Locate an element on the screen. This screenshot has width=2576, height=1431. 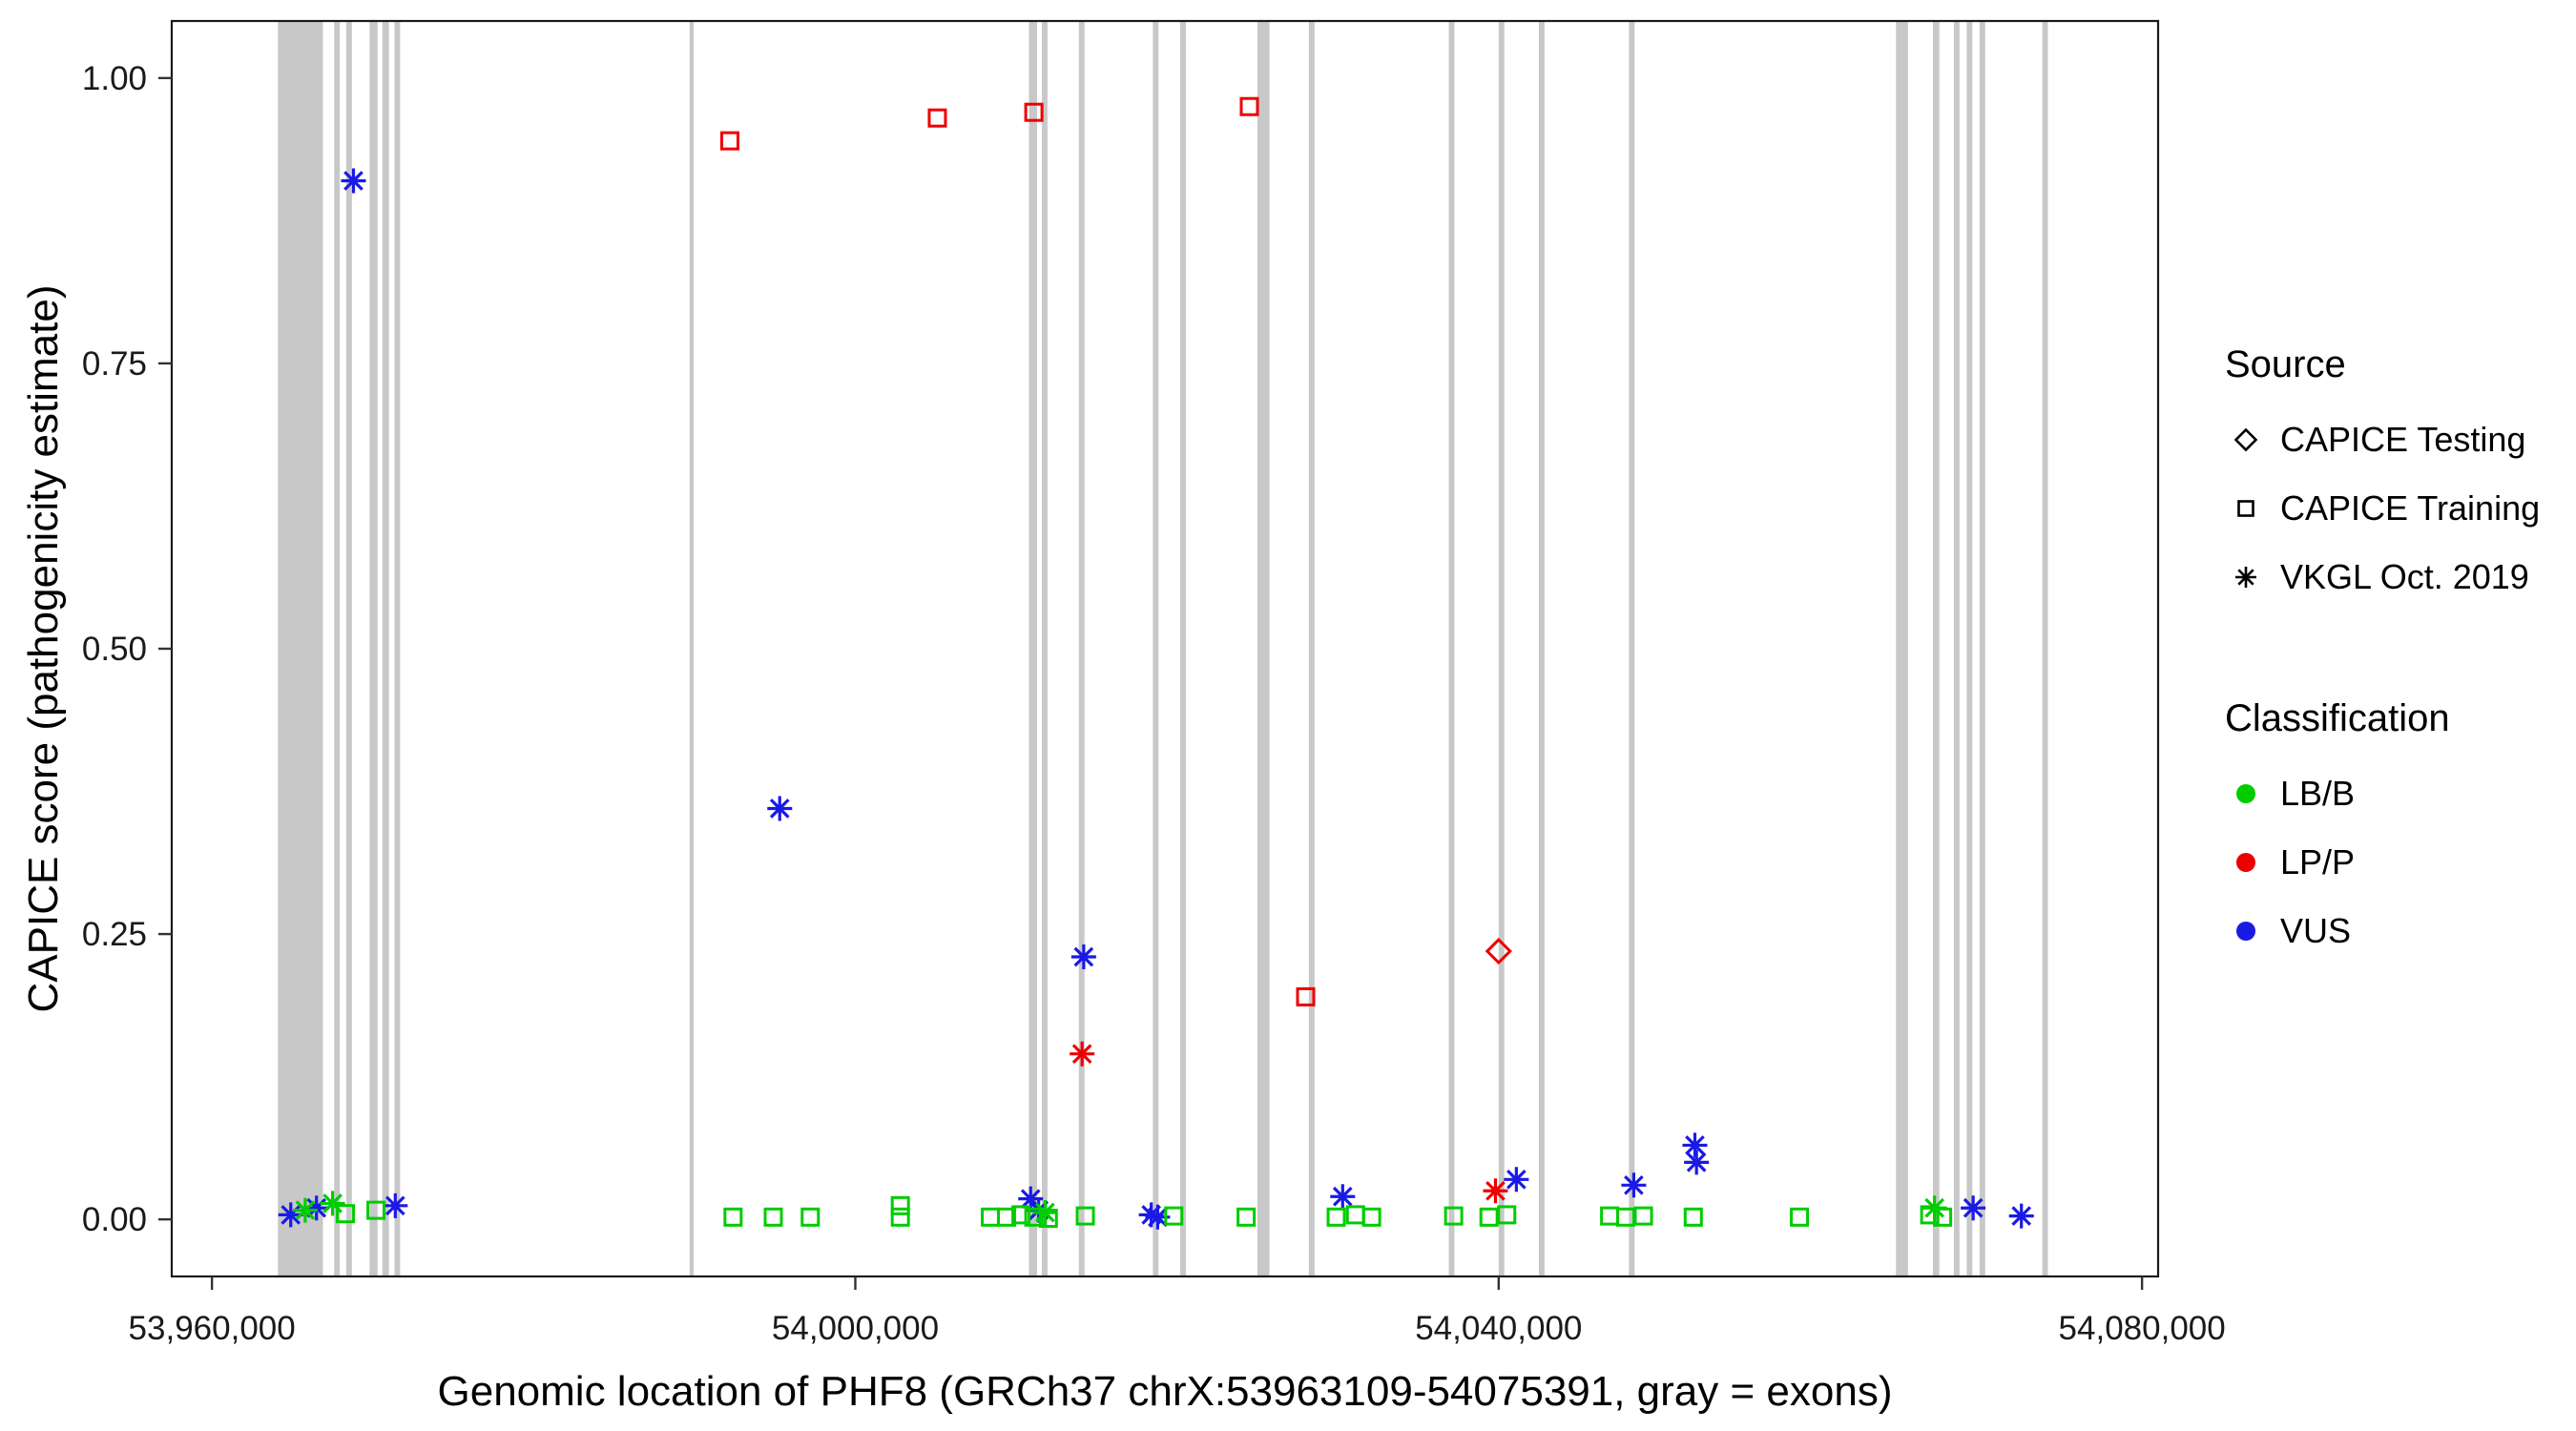
legend-classification-block: Classification LB/B LP/P VUS is located at coordinates (2382, 831).